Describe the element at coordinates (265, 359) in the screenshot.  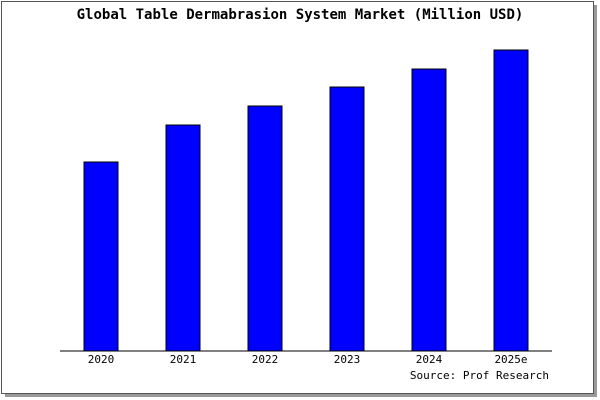
I see `x-tick-label: 2022` at that location.